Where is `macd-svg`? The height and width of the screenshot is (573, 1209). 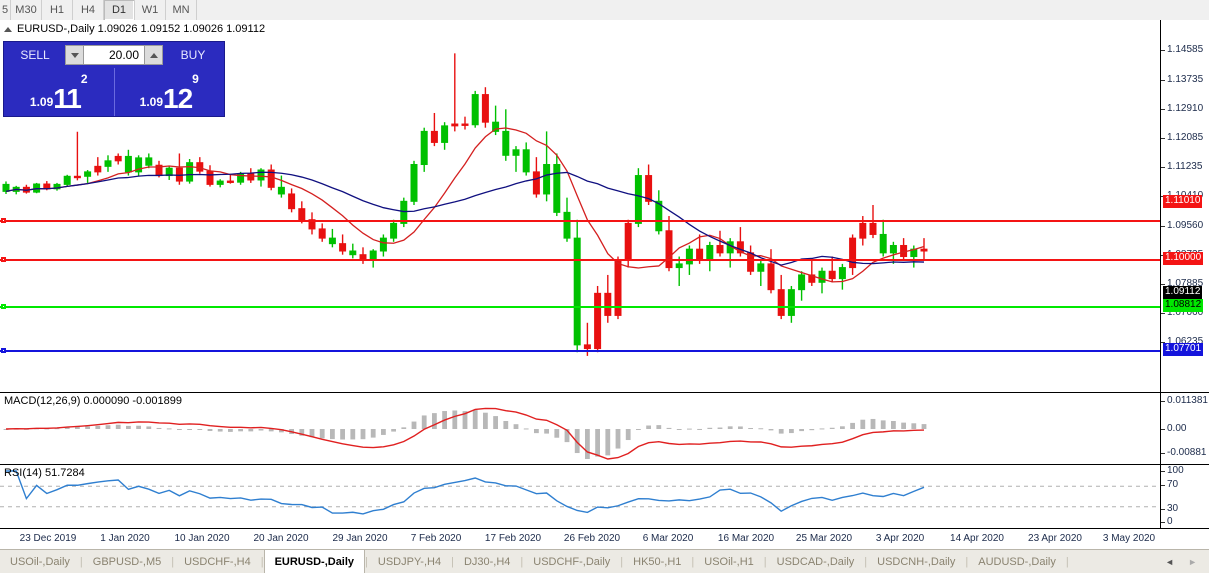 macd-svg is located at coordinates (465, 433).